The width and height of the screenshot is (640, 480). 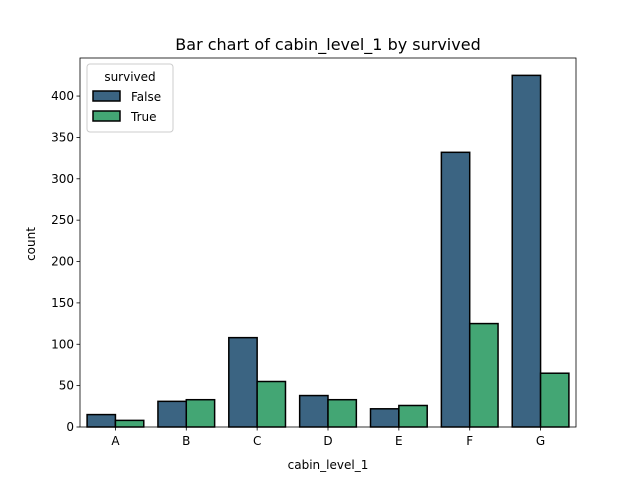 What do you see at coordinates (62, 303) in the screenshot?
I see `y-tick-label-150: 150` at bounding box center [62, 303].